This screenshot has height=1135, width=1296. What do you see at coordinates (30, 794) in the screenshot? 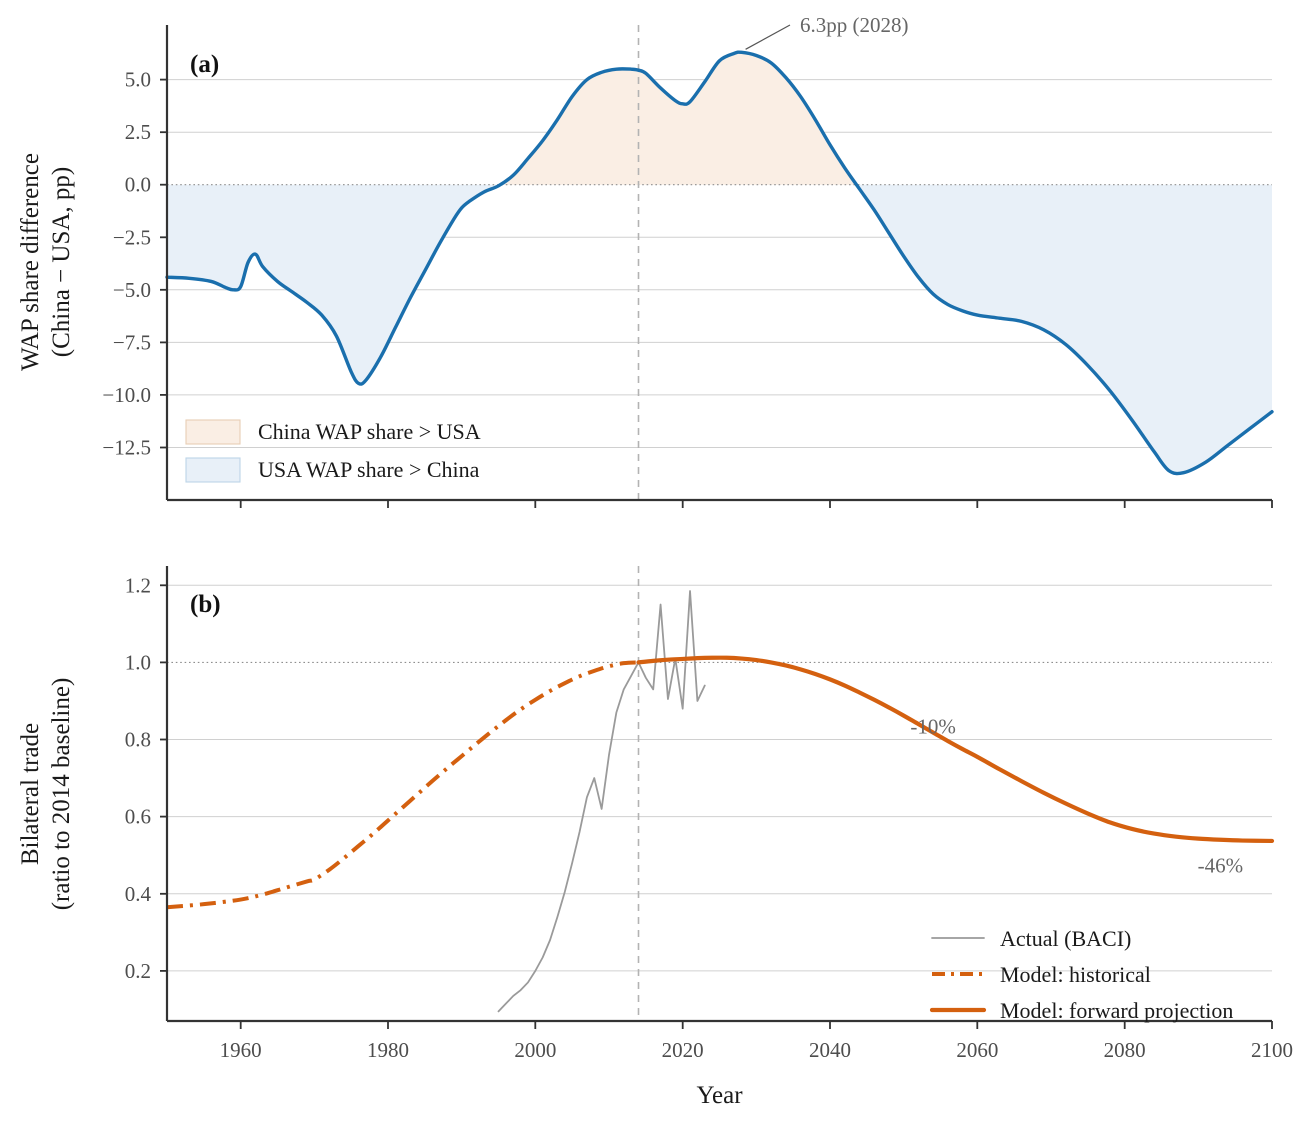
I see `panel-b-ylabel-line1: Bilateral trade` at bounding box center [30, 794].